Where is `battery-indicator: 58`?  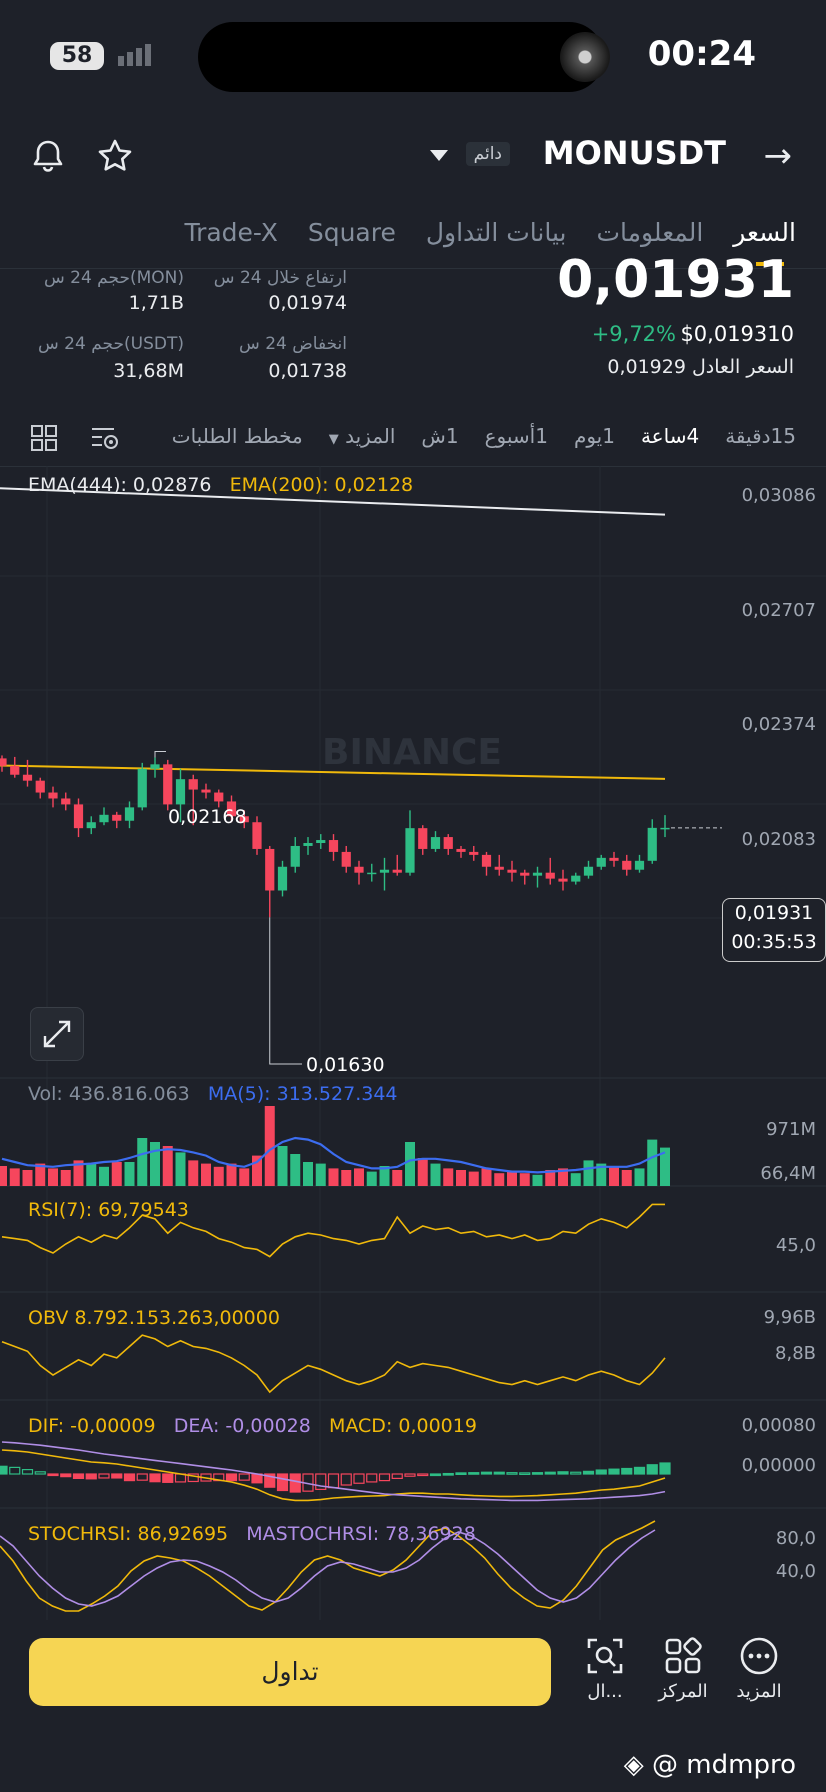 battery-indicator: 58 is located at coordinates (77, 56).